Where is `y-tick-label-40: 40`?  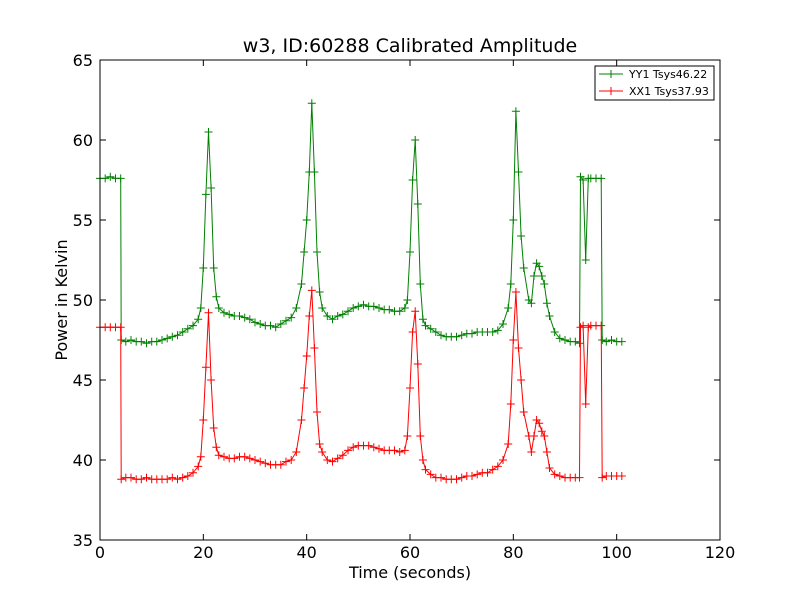
y-tick-label-40: 40 is located at coordinates (83, 460).